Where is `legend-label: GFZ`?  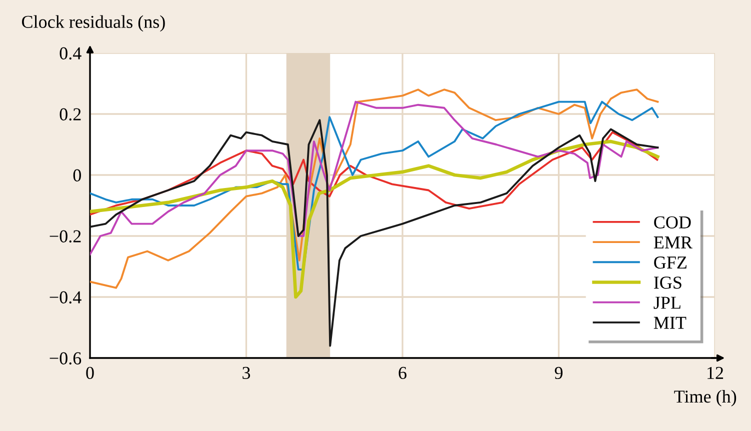 legend-label: GFZ is located at coordinates (670, 262).